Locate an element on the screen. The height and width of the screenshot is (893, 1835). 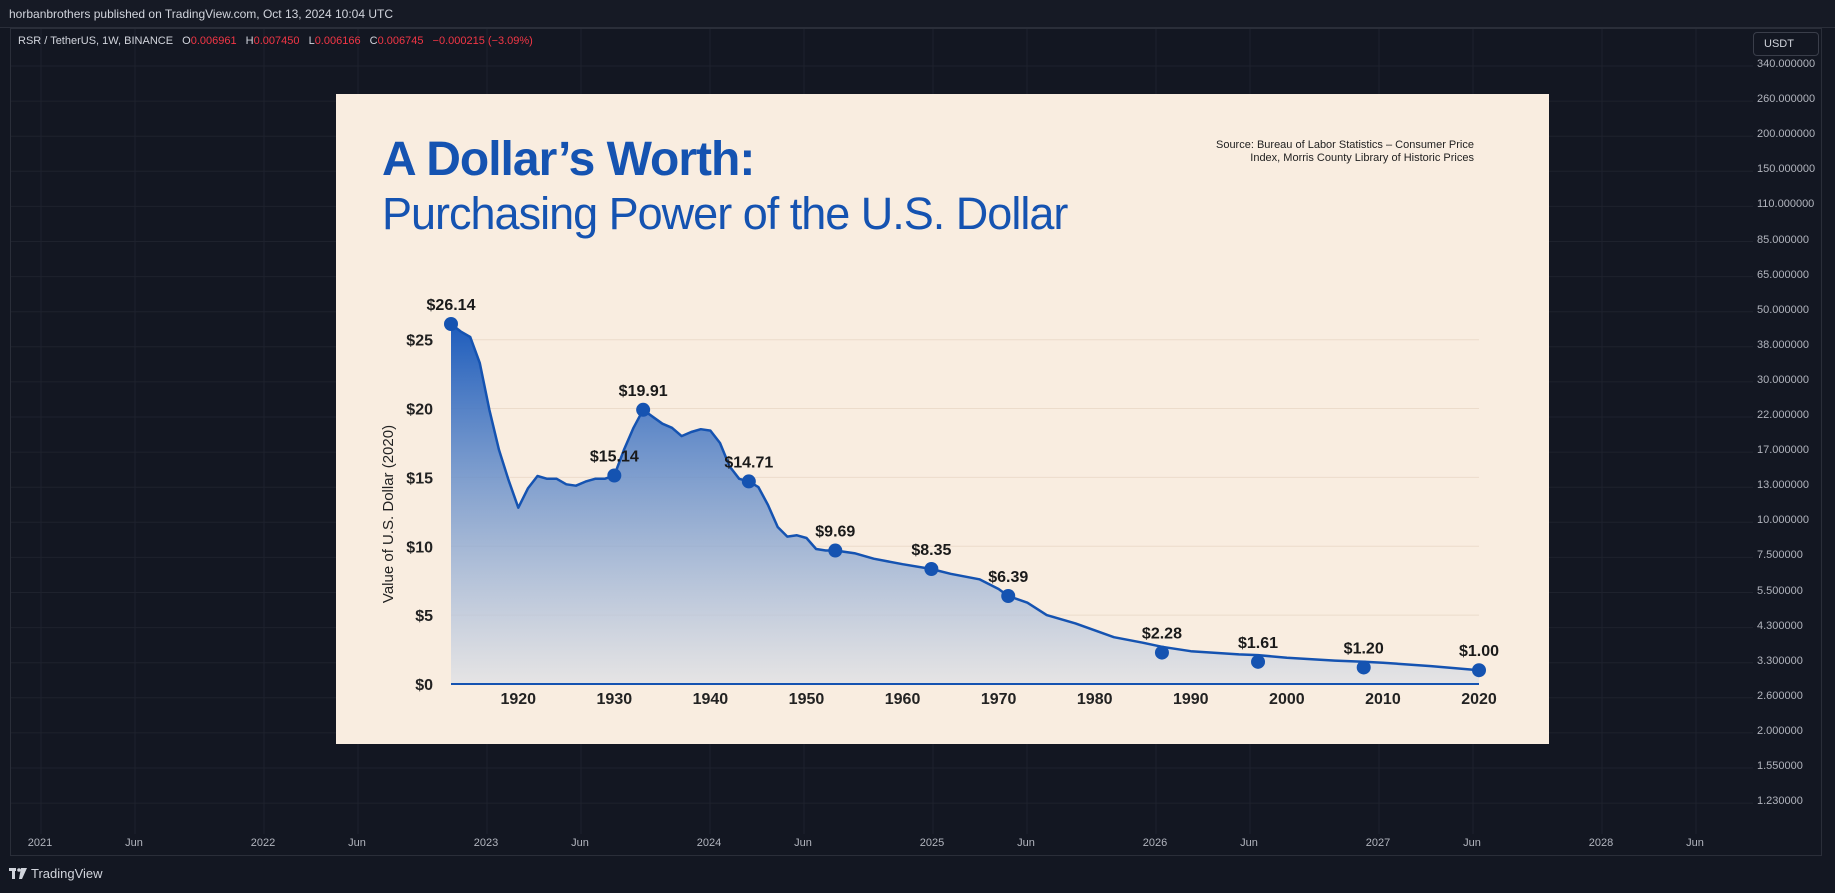
x-tick-label: 1920 is located at coordinates (518, 699).